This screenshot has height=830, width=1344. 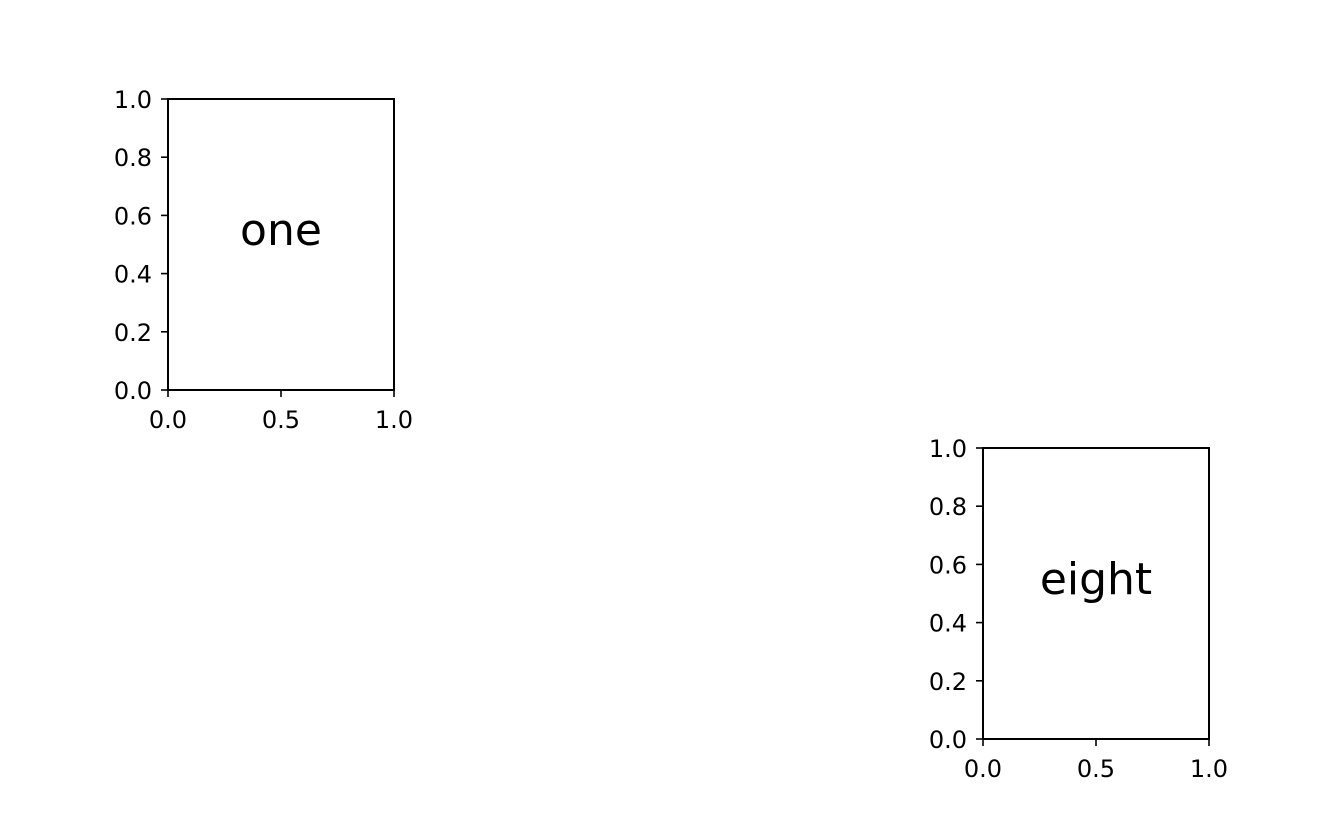 I want to click on y-axis-ticks-eight: 0.0 0.2 0.4 0.6 0.8 1.0, so click(x=956, y=594).